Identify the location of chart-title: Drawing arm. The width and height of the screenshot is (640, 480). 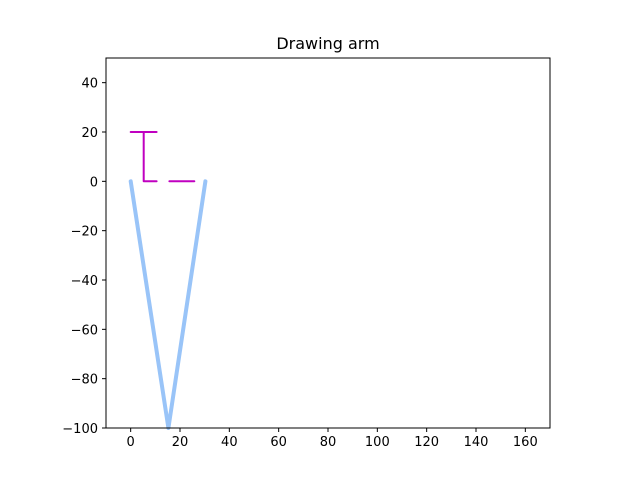
(327, 43).